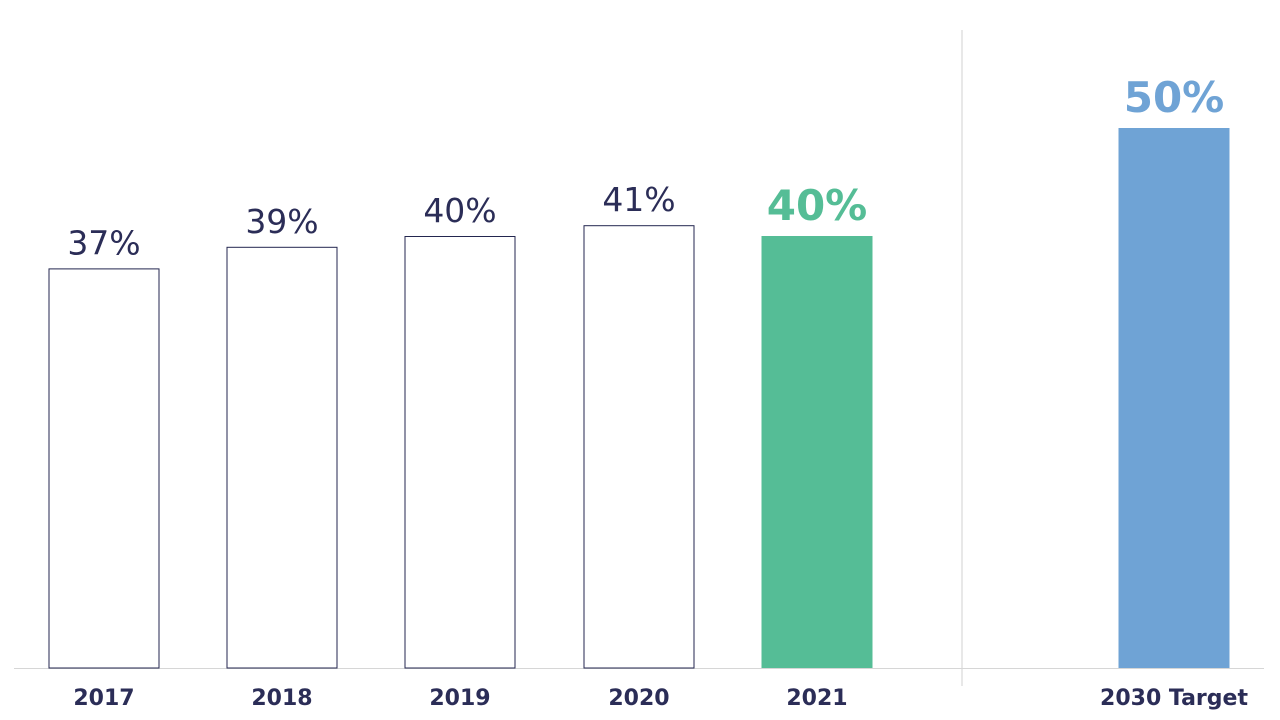 This screenshot has width=1280, height=720. What do you see at coordinates (459, 210) in the screenshot?
I see `data-label-2019: 40%` at bounding box center [459, 210].